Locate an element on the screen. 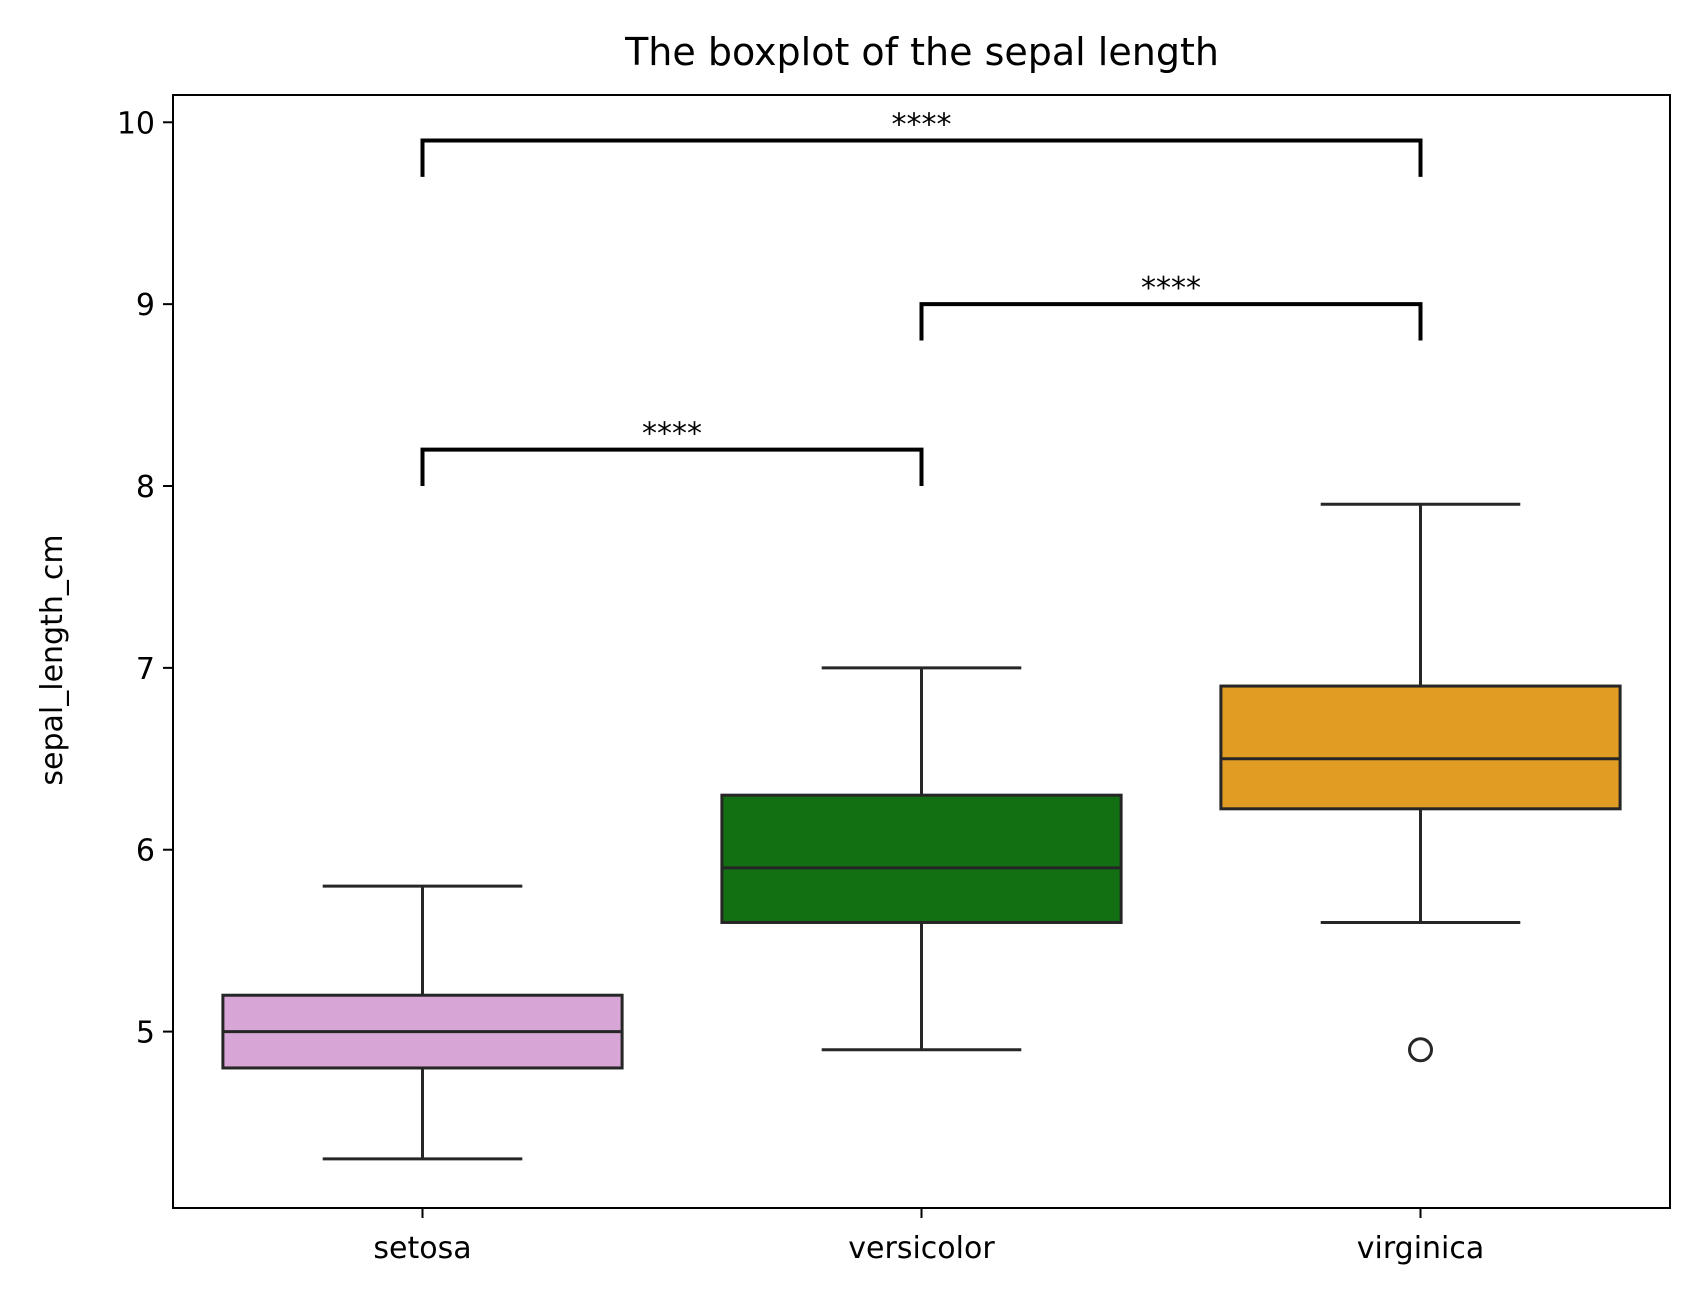  significance-label-setosa-virginica: **** is located at coordinates (922, 124).